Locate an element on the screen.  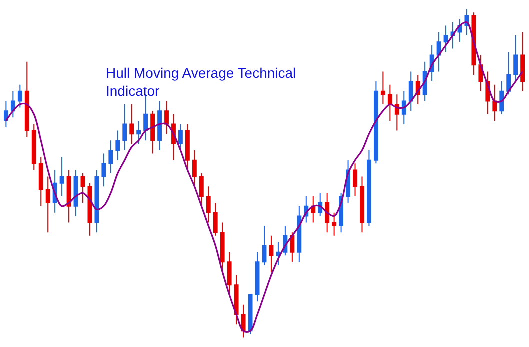
text: Hull Moving Average Technical Indicator is located at coordinates (201, 82).